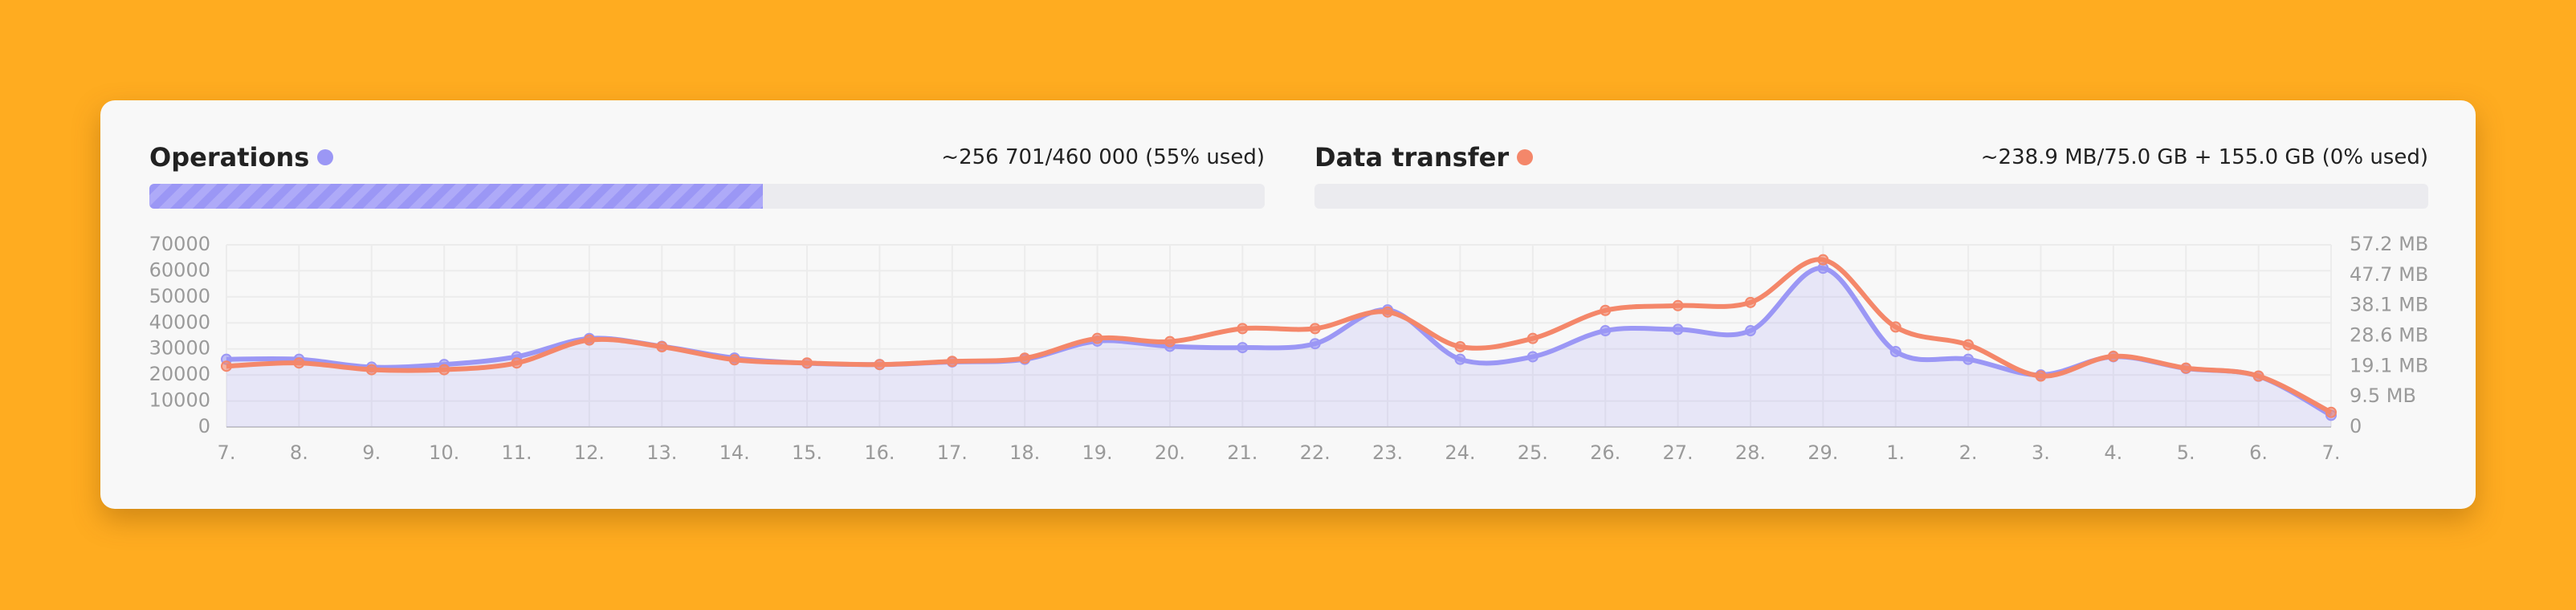 This screenshot has height=610, width=2576. I want to click on y-tick-label: 0, so click(204, 426).